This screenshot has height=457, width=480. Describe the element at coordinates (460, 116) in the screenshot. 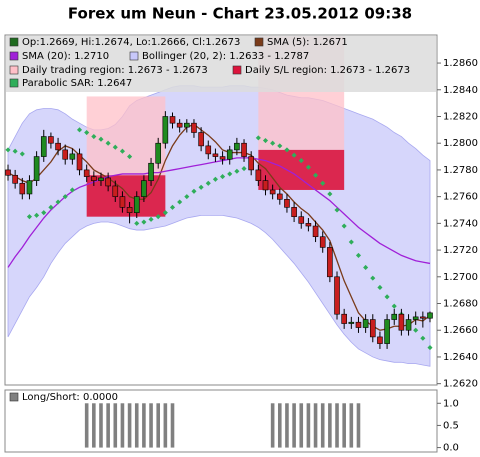

I see `y-tick-label: 1.2820` at that location.